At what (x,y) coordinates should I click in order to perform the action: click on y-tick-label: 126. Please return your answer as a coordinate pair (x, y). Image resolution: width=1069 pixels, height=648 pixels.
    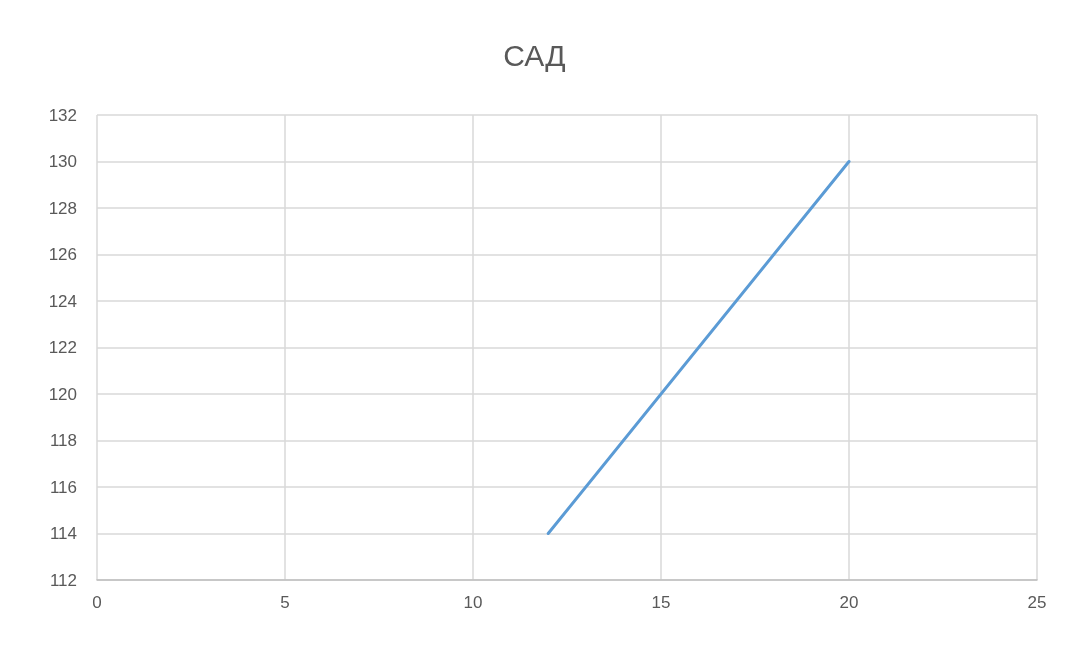
    Looking at the image, I should click on (62, 254).